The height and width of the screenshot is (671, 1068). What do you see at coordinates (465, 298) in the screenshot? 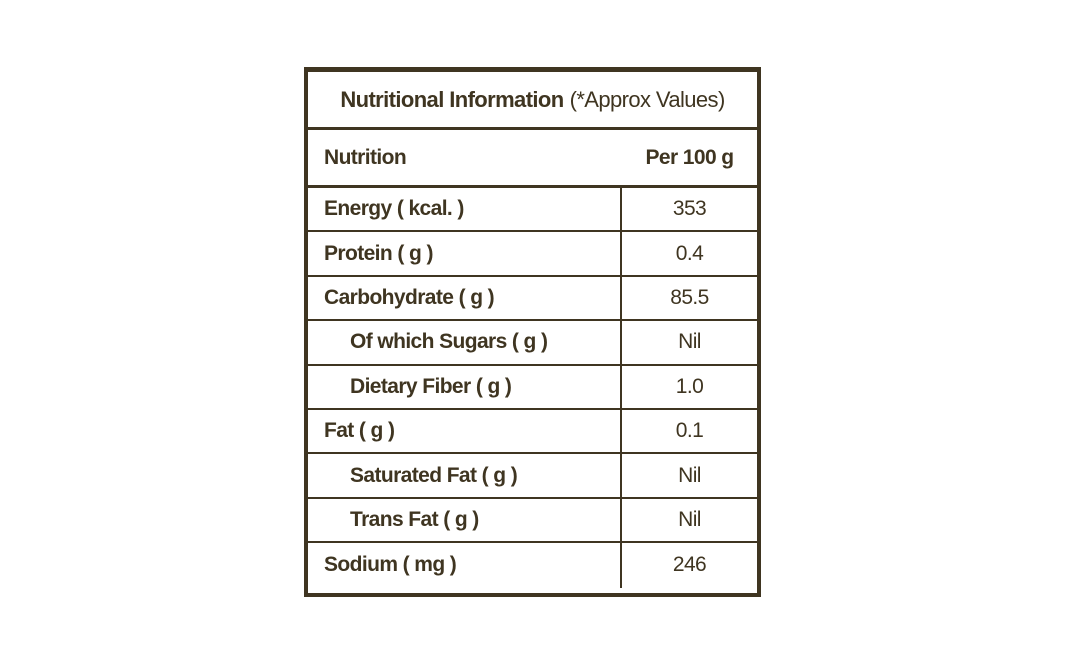
I see `nutrient-name: Carbohydrate ( g )` at bounding box center [465, 298].